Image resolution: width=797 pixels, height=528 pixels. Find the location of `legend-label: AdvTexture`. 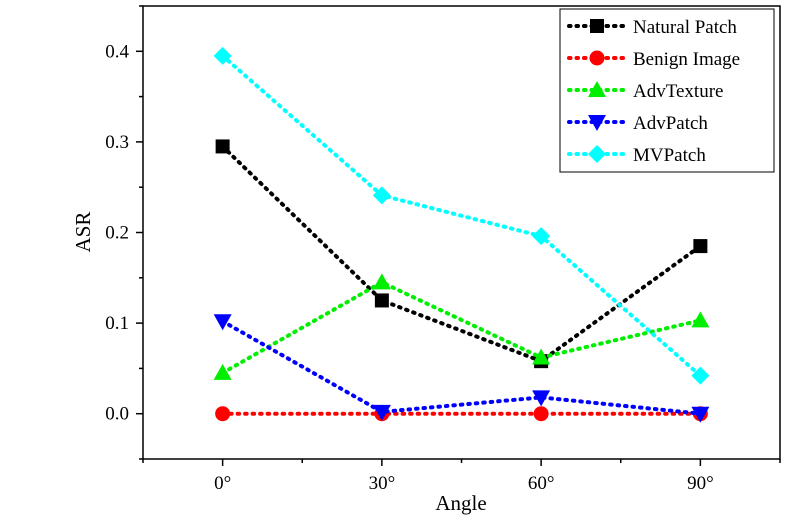

legend-label: AdvTexture is located at coordinates (678, 91).